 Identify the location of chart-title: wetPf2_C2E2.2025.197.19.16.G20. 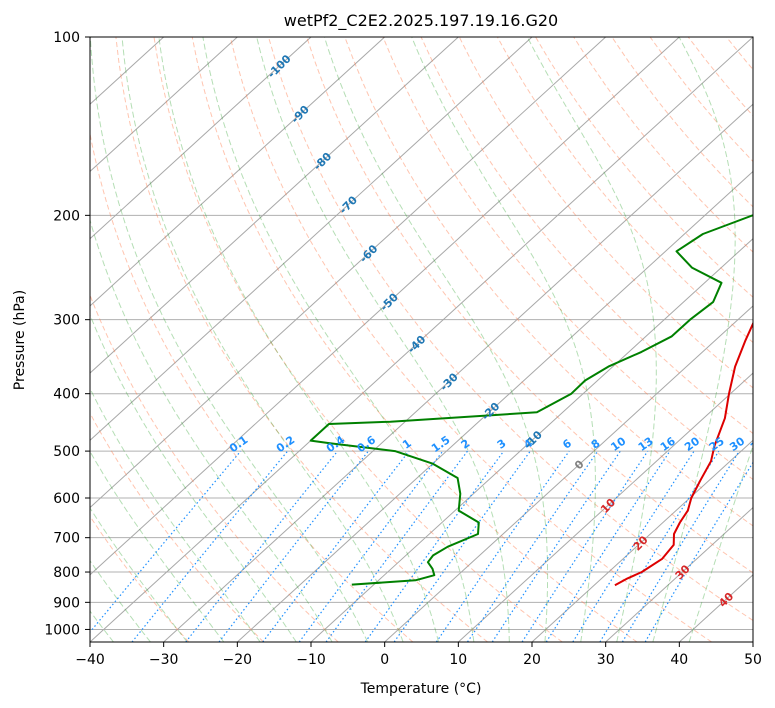
(421, 21).